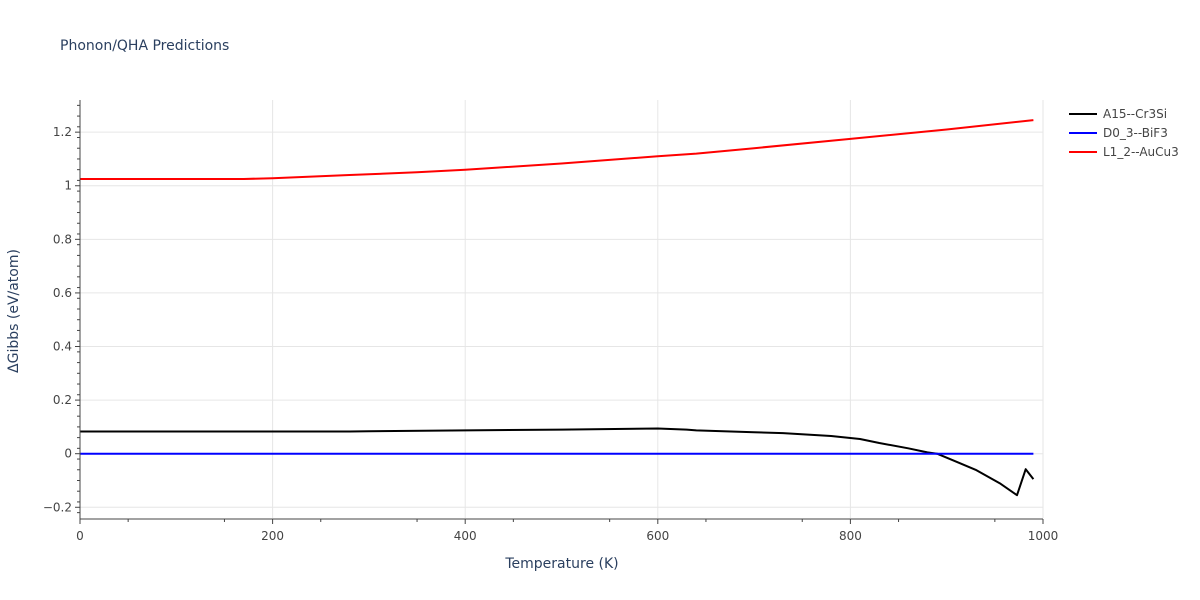 The image size is (1200, 600). Describe the element at coordinates (1141, 152) in the screenshot. I see `legend-label: L1_2--AuCu3` at that location.